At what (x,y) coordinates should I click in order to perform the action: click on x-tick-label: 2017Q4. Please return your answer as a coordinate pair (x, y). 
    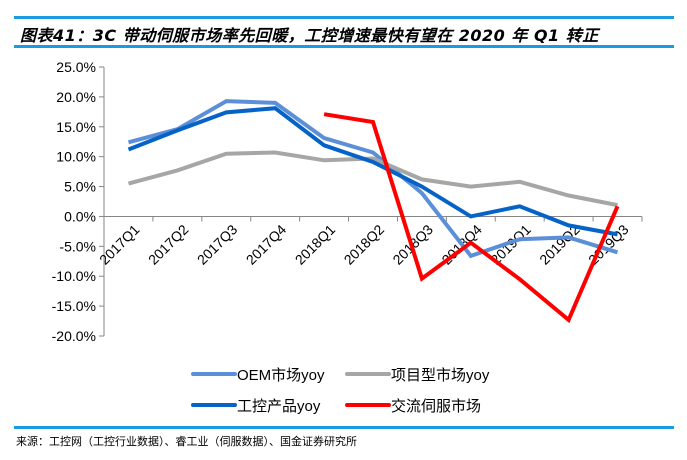
    Looking at the image, I should click on (266, 244).